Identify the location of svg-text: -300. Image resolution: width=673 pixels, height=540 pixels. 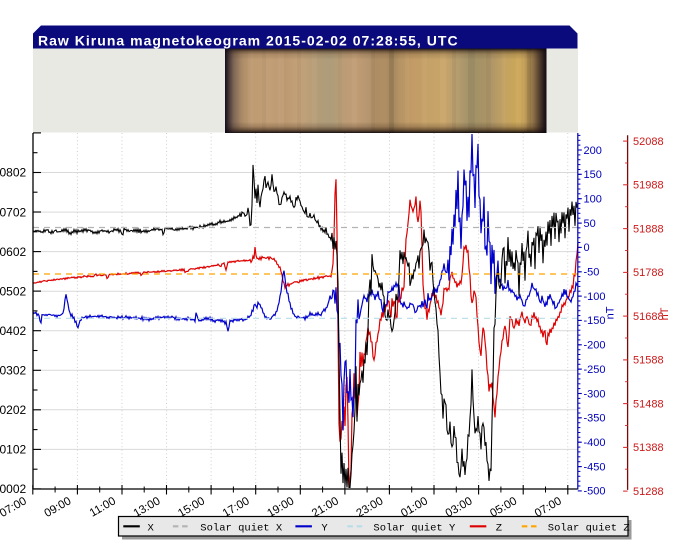
(595, 394).